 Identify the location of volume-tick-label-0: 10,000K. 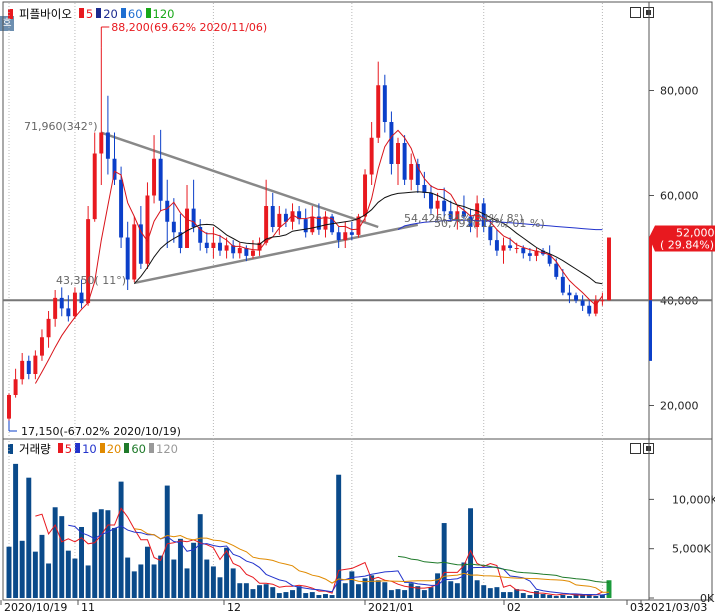
(693, 499).